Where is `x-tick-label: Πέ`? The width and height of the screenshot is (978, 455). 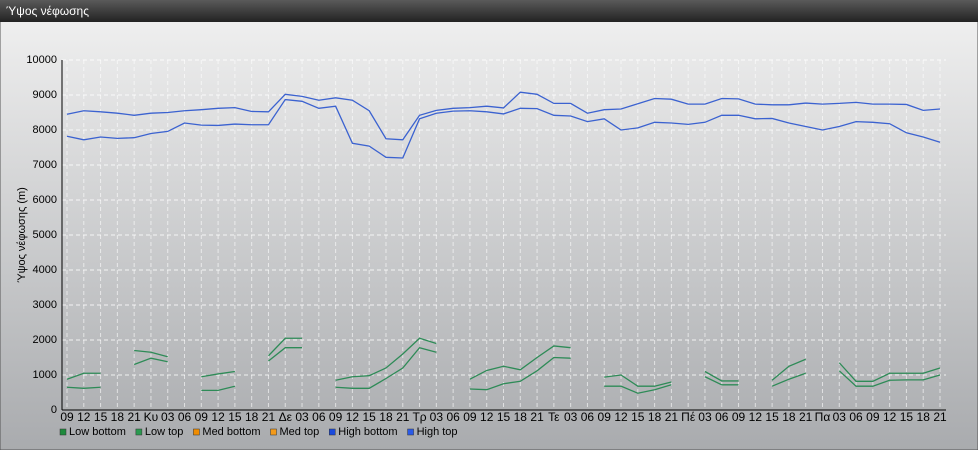 x-tick-label: Πέ is located at coordinates (688, 417).